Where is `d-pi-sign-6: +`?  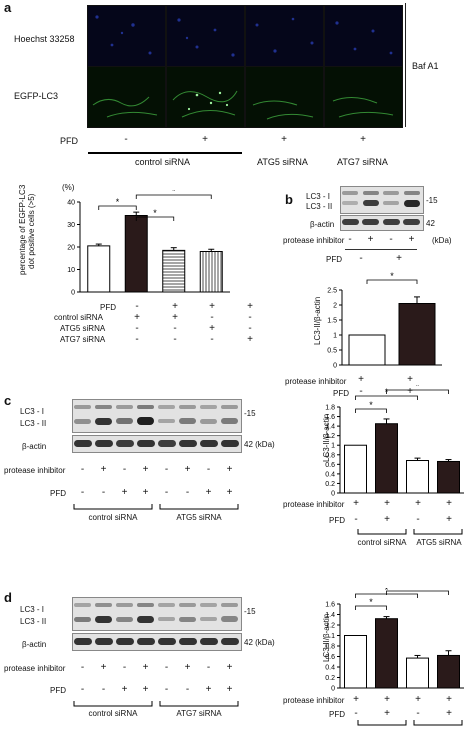
d-pi-sign-6: + is located at coordinates (187, 667).